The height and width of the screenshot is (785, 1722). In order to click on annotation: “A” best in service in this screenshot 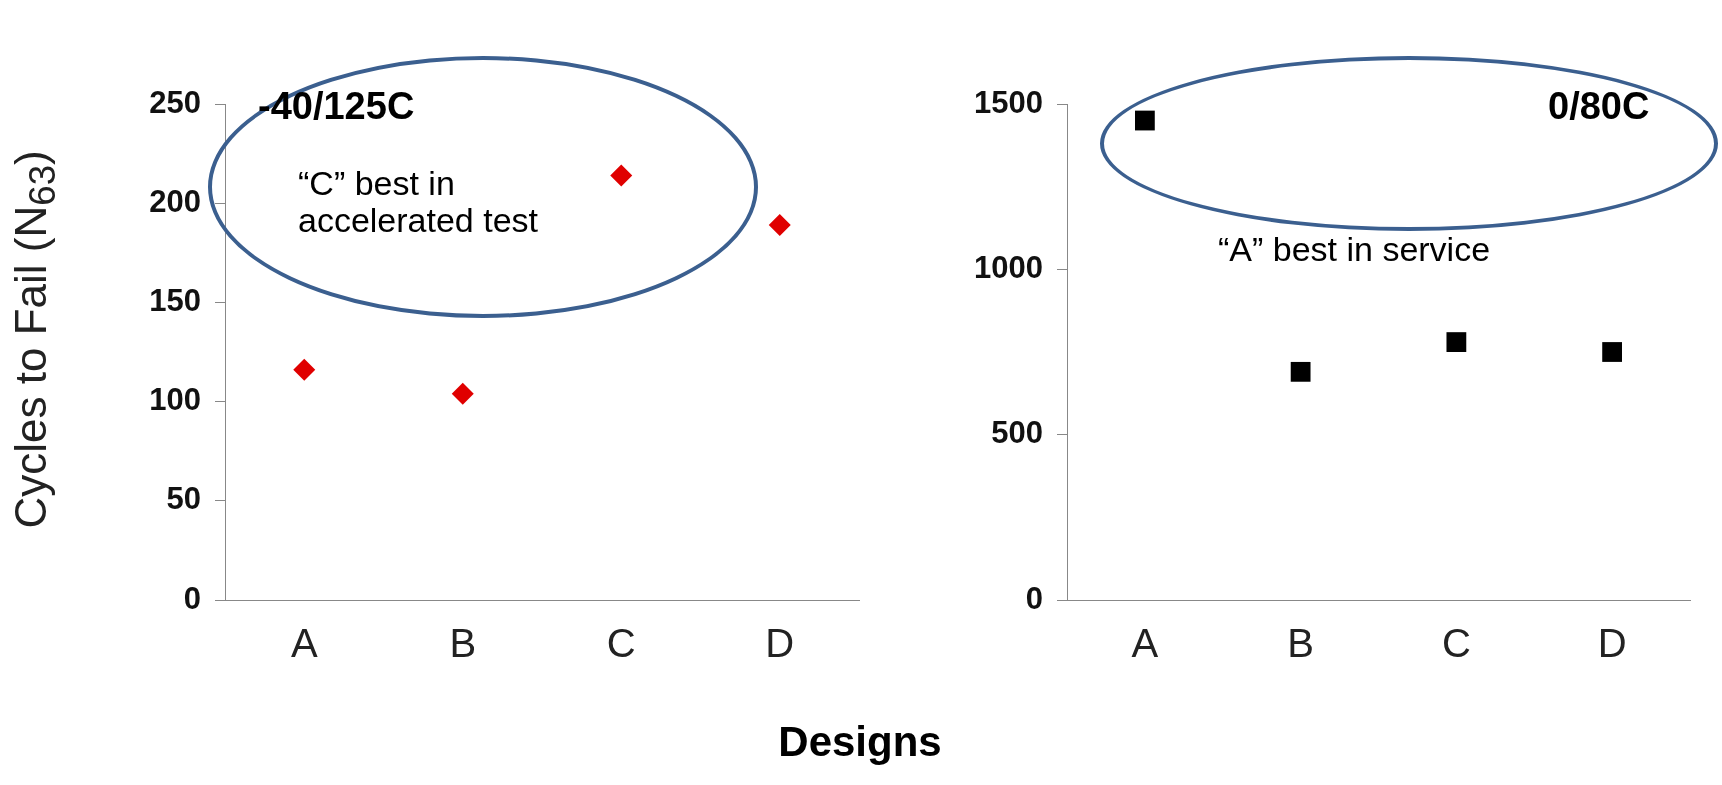, I will do `click(1354, 249)`.